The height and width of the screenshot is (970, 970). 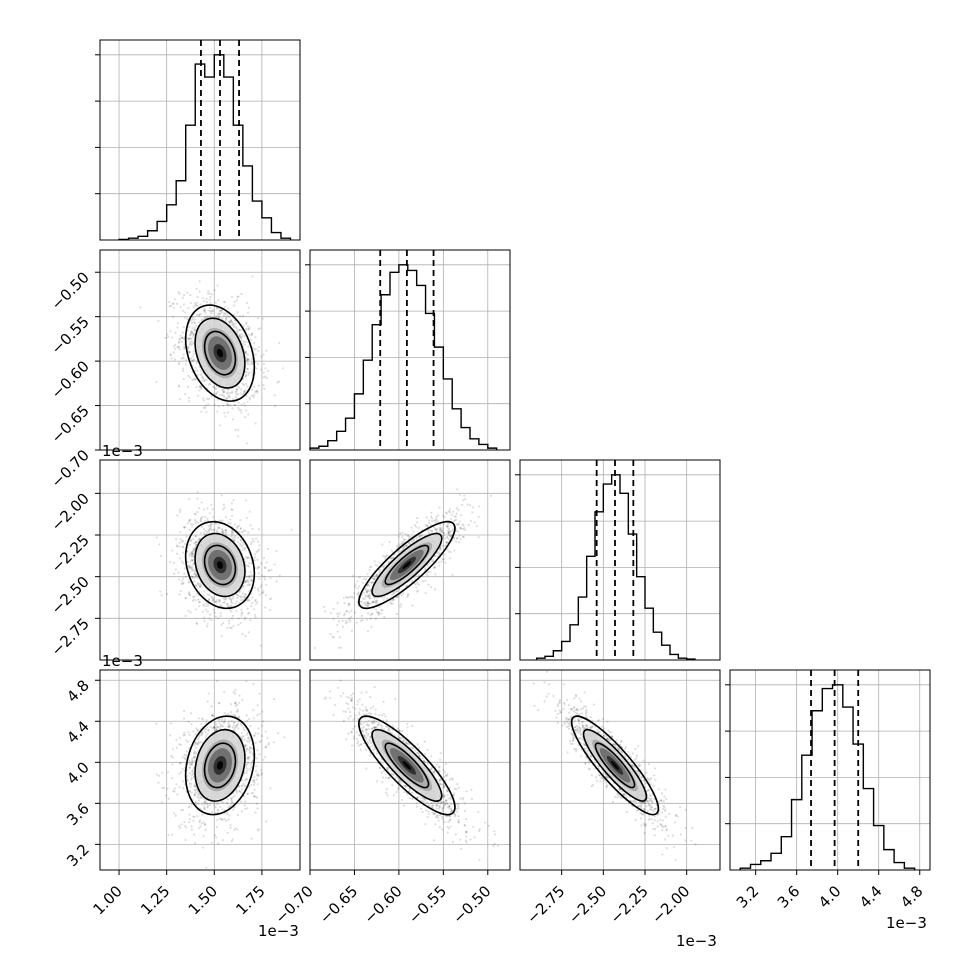 I want to click on y-tick-label: 3.2, so click(x=78, y=855).